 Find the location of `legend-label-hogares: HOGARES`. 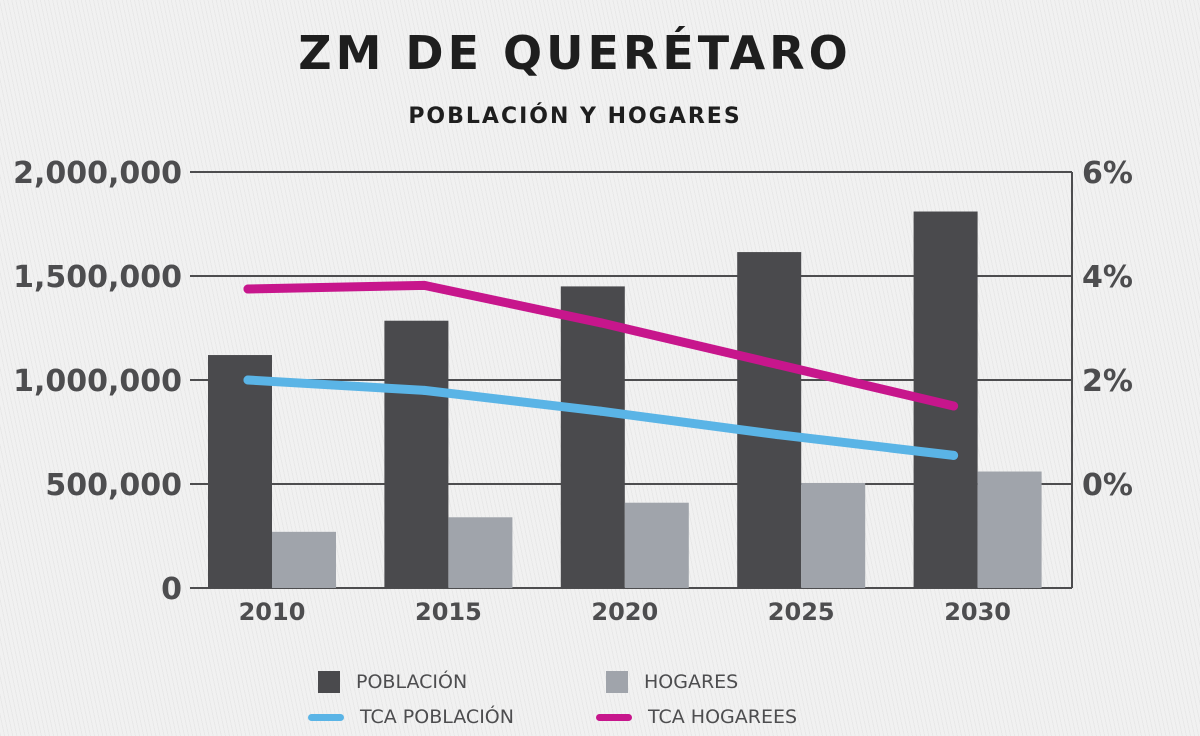

legend-label-hogares: HOGARES is located at coordinates (691, 682).